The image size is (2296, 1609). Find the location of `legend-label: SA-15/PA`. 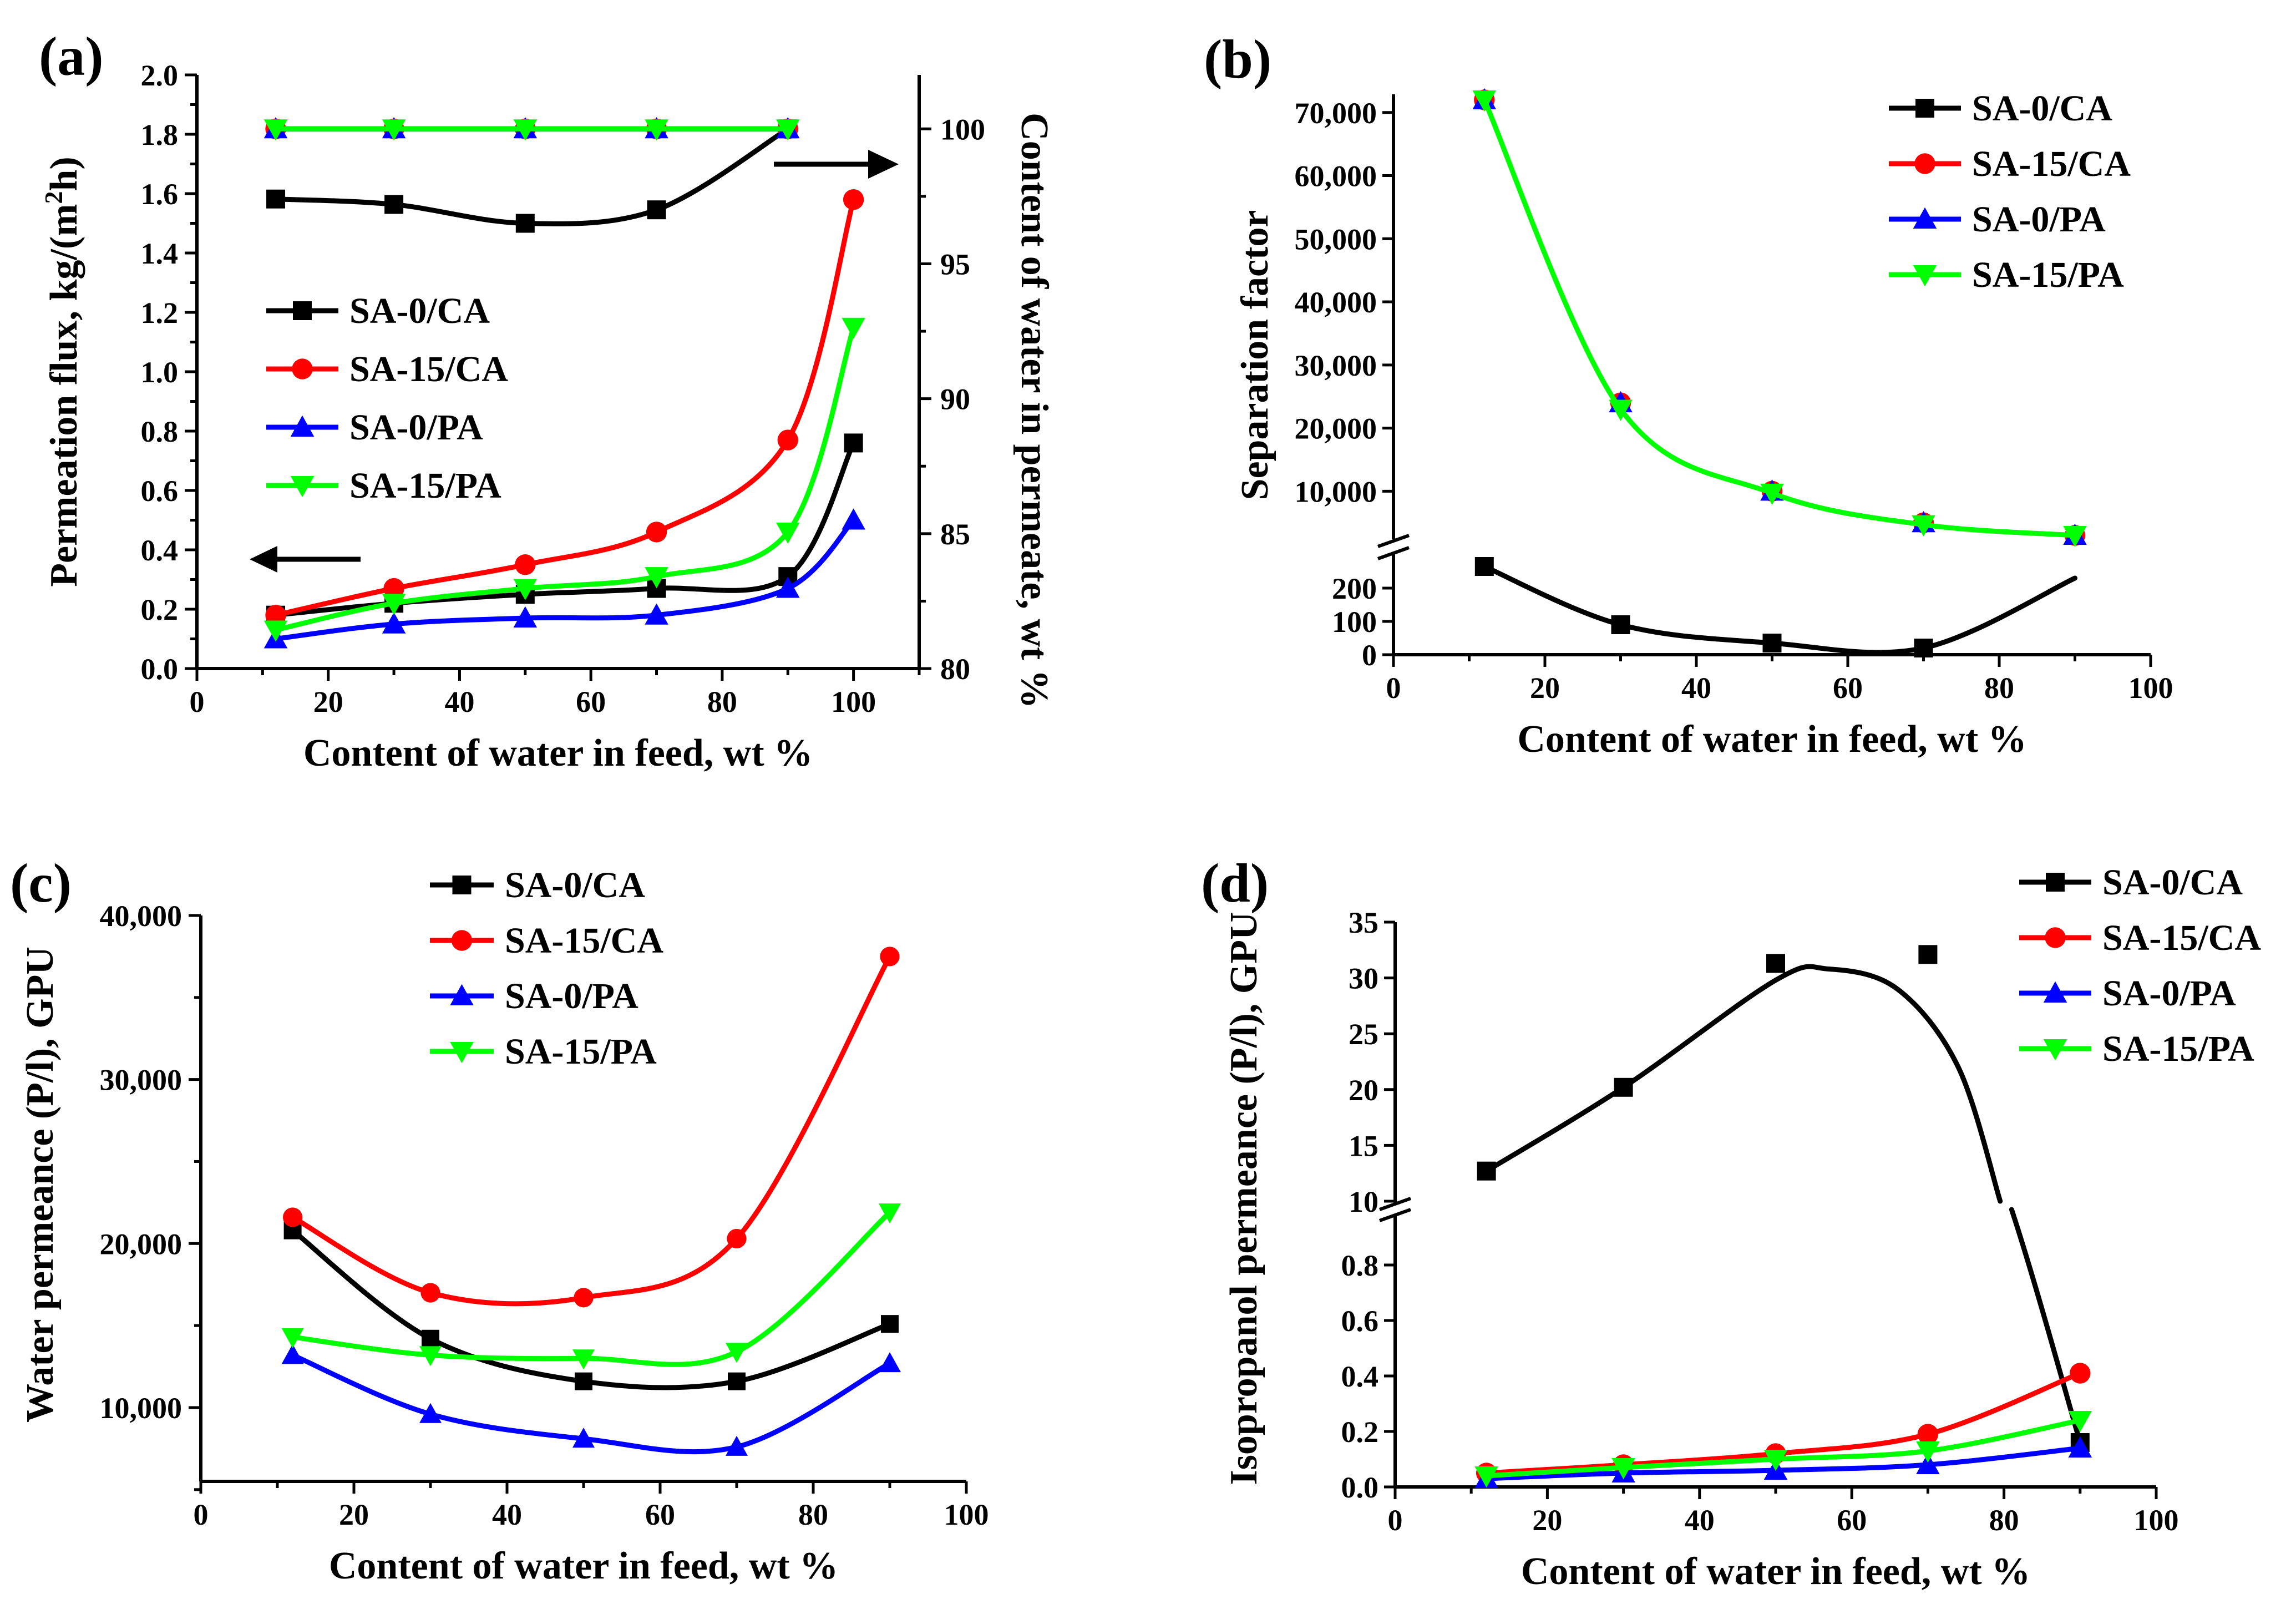

legend-label: SA-15/PA is located at coordinates (581, 1051).